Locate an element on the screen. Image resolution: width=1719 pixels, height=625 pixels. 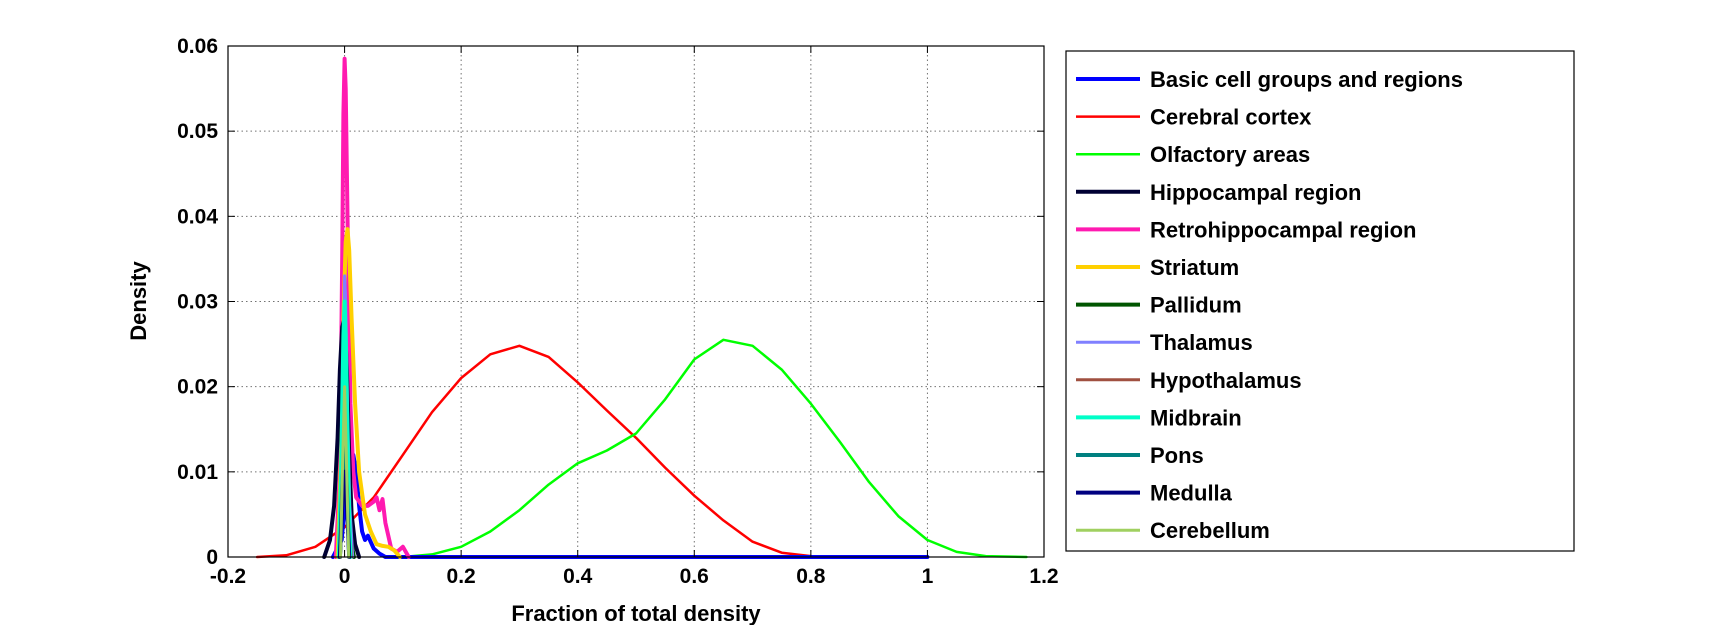
series-line-cerebral-cortex is located at coordinates (548, 451).